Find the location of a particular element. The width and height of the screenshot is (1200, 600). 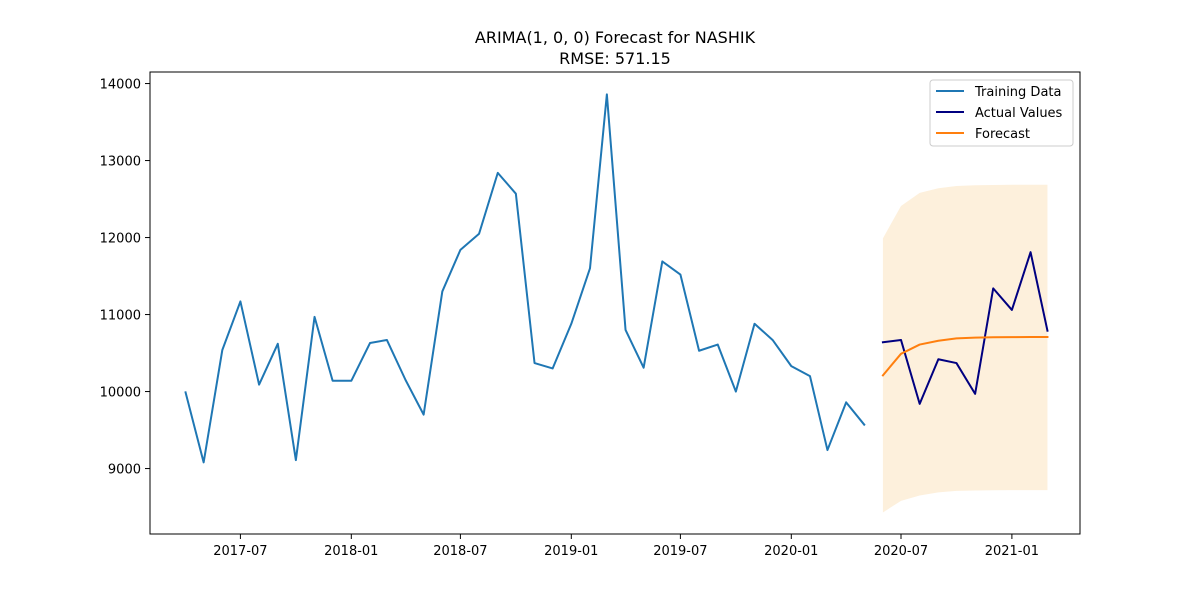

x-tick-label: 2018-01 is located at coordinates (351, 551).